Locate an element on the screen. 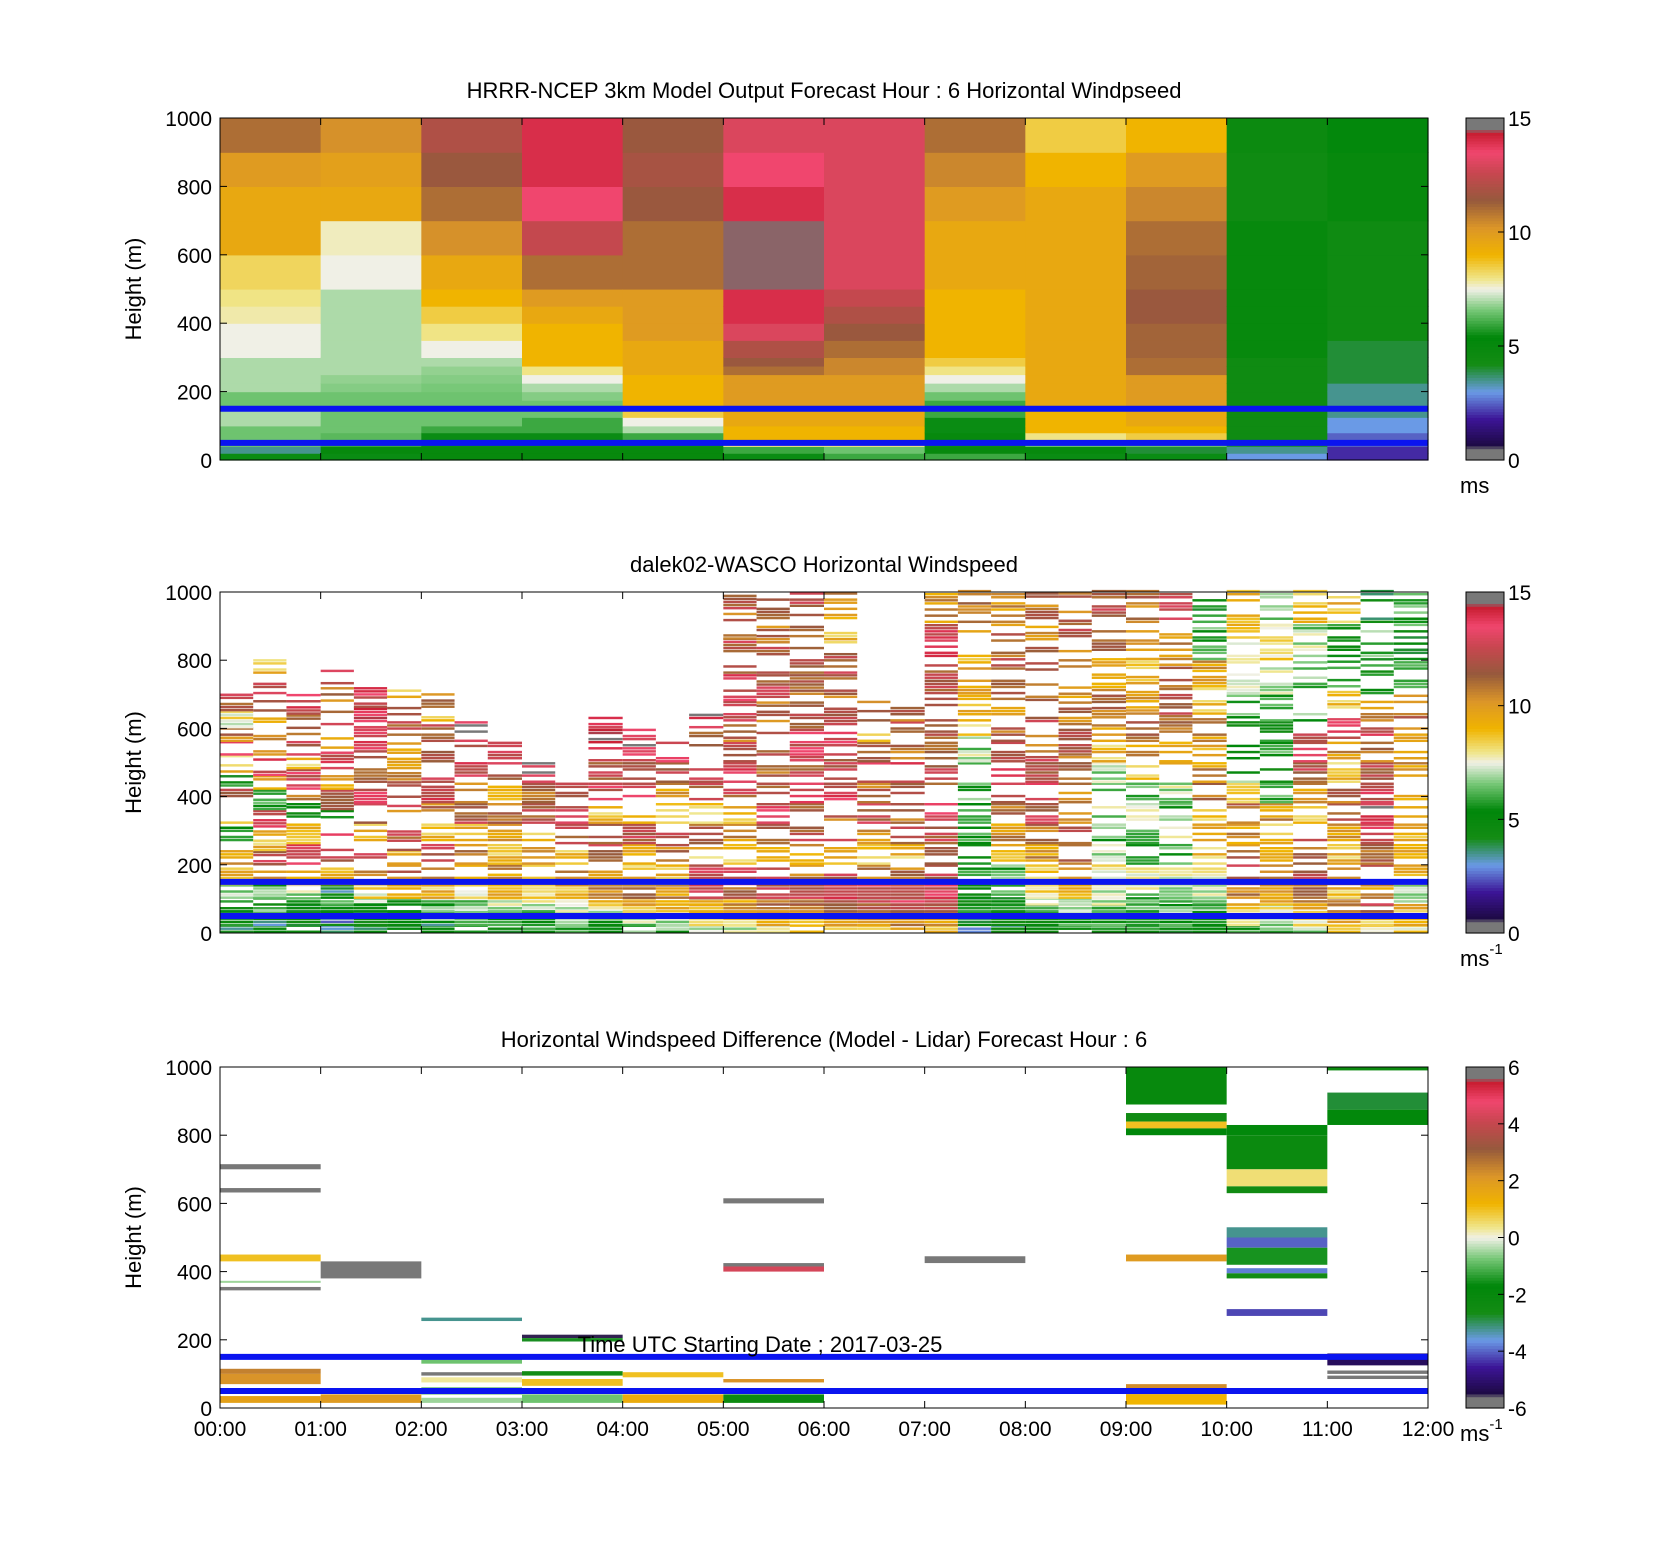 The image size is (1680, 1561). x-axis-label: Time UTC Starting Date ; 2017-03-25 is located at coordinates (760, 1344).